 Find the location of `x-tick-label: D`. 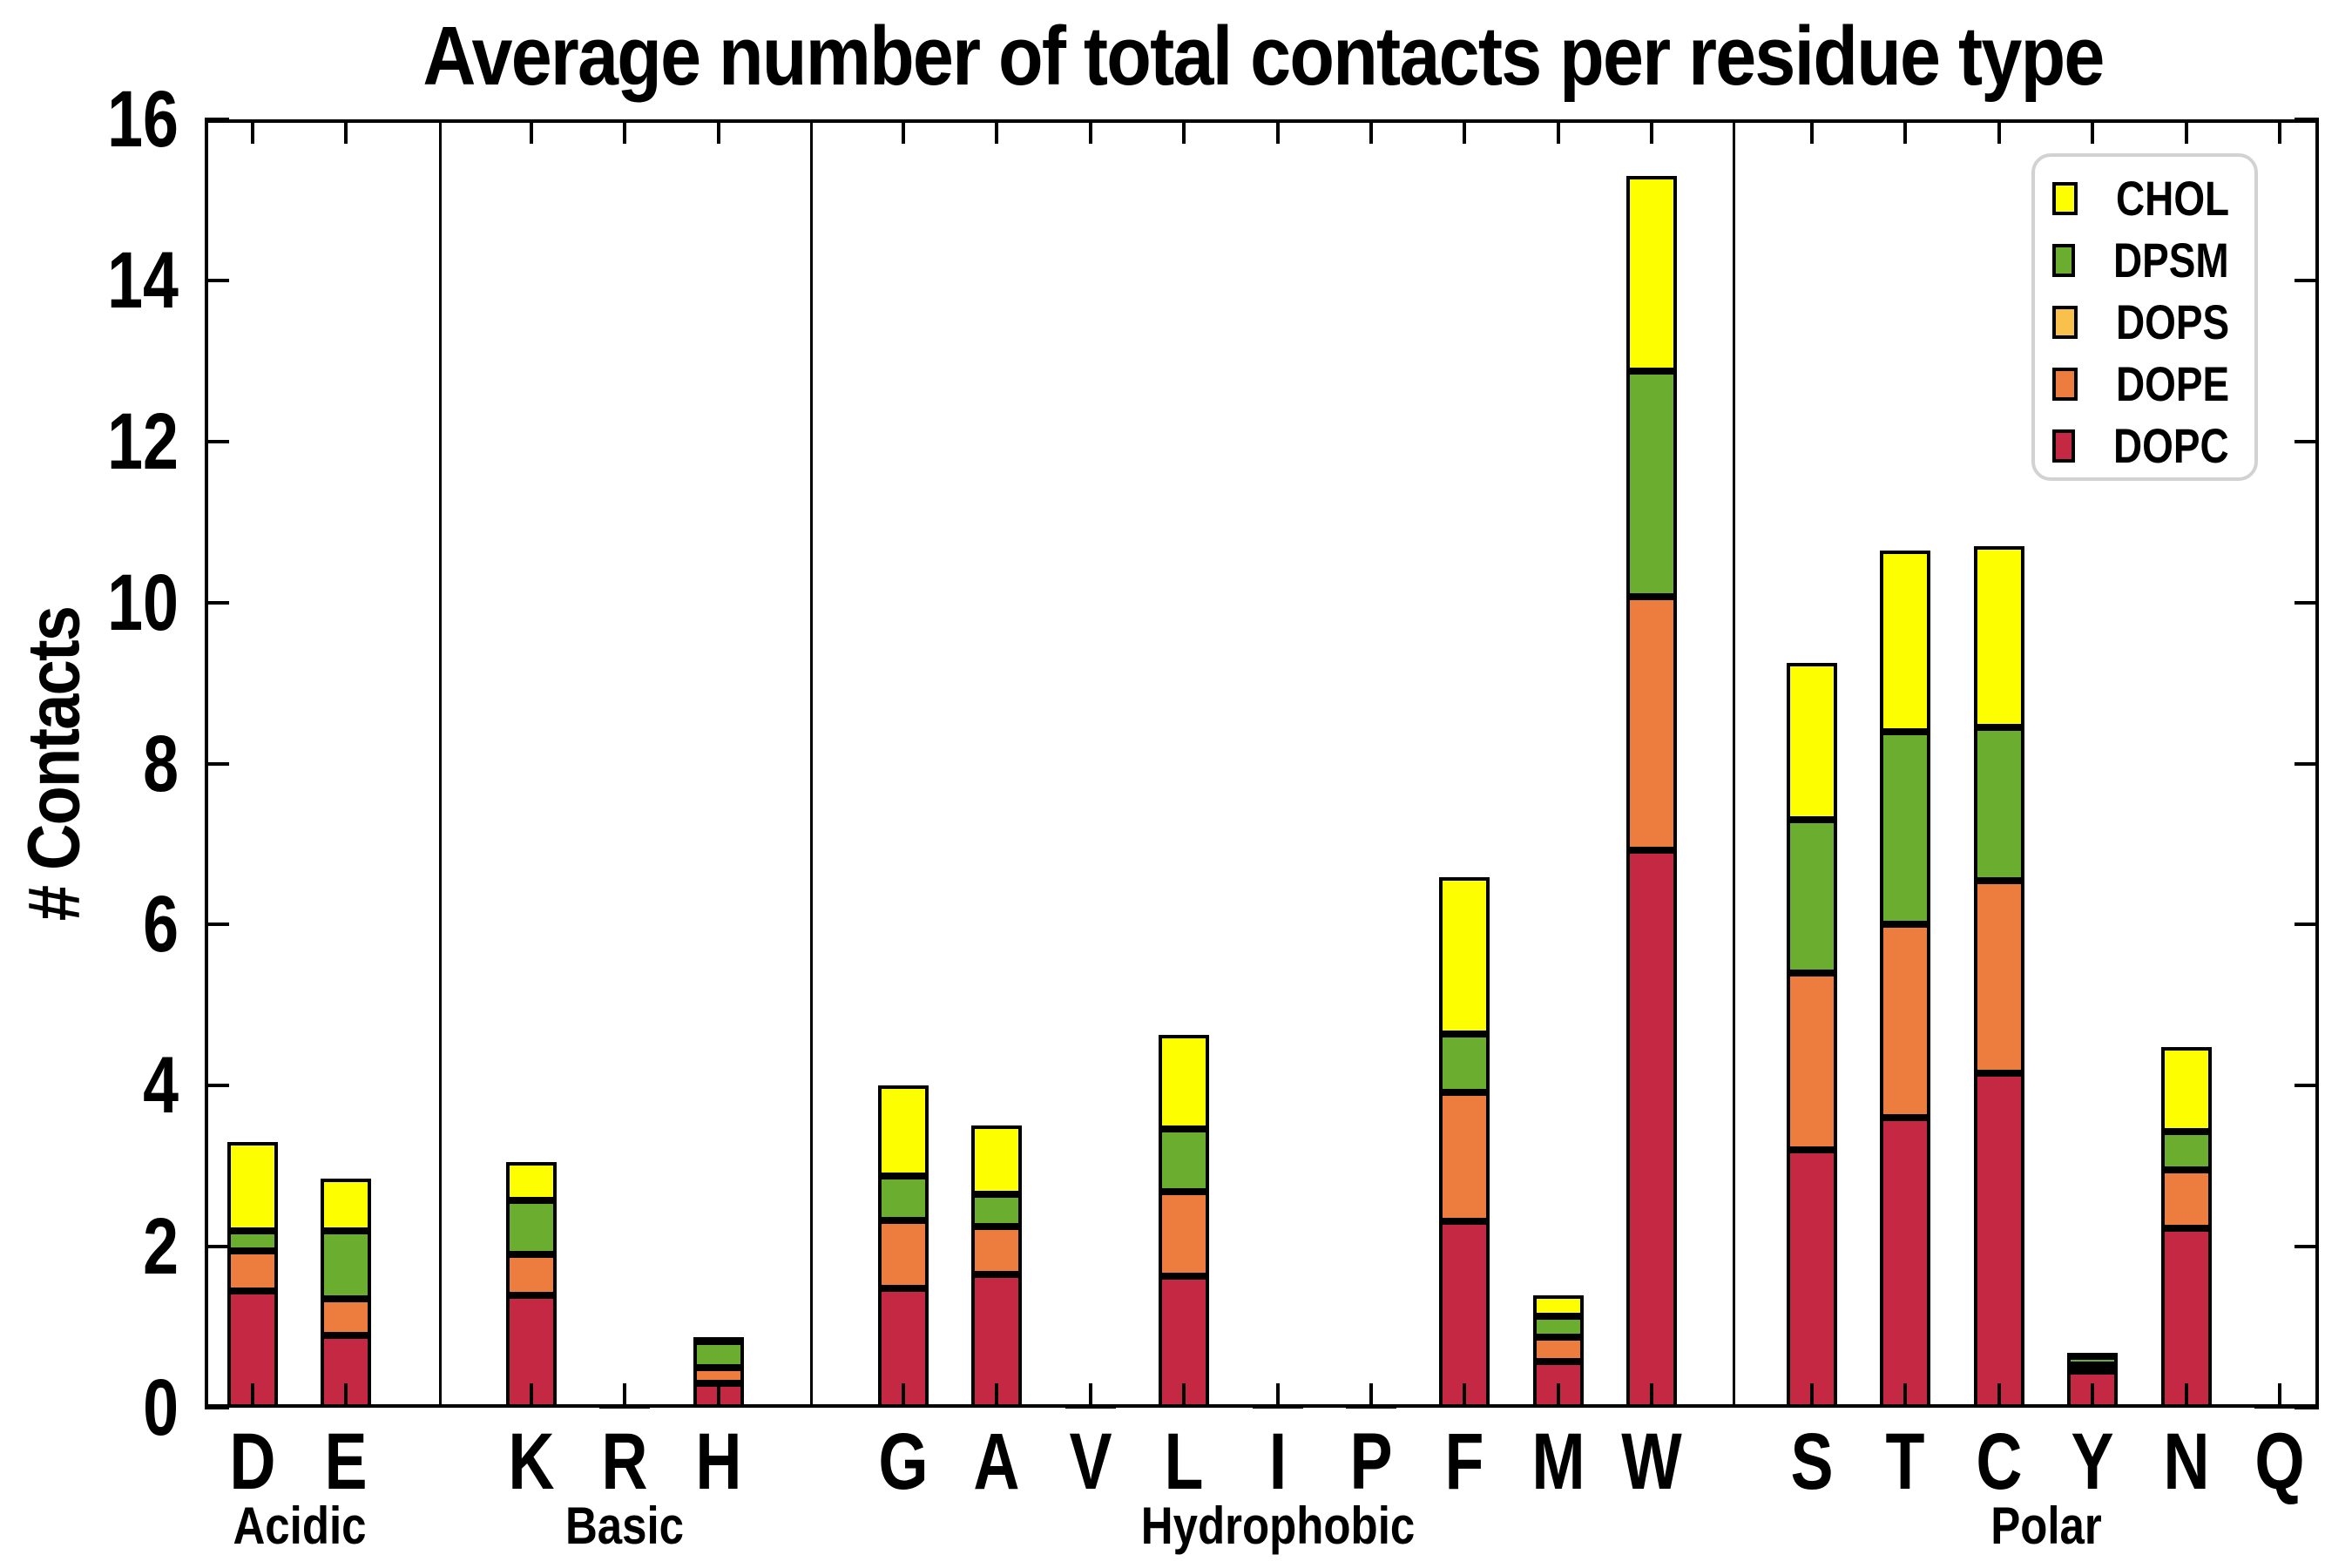

x-tick-label: D is located at coordinates (252, 1461).